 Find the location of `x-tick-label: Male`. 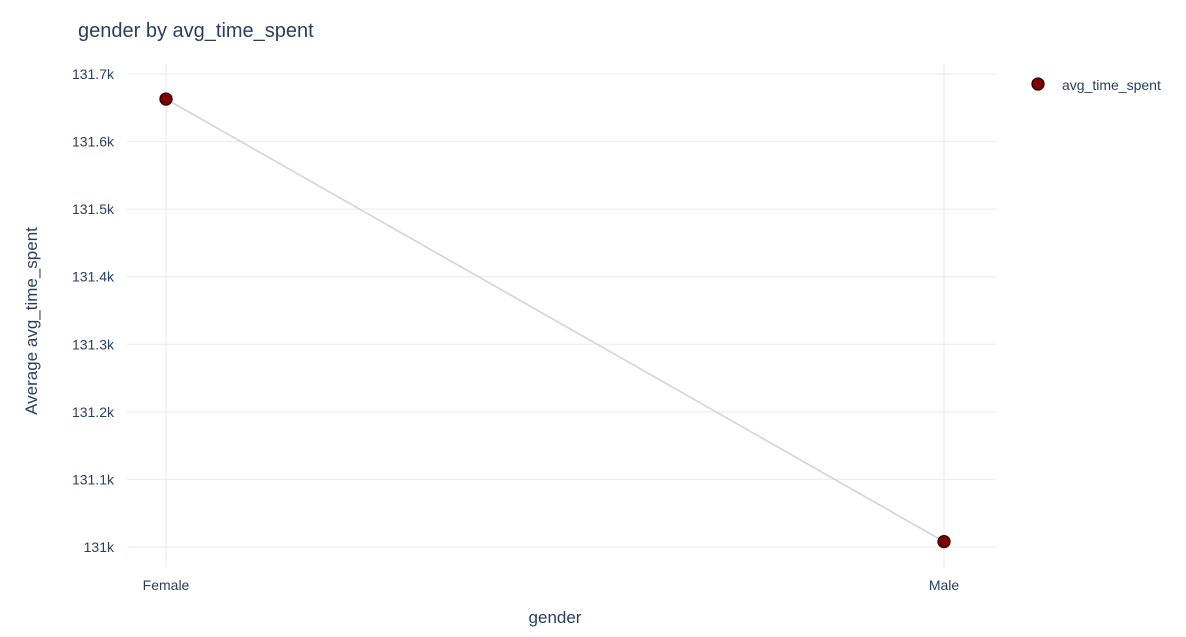

x-tick-label: Male is located at coordinates (944, 585).